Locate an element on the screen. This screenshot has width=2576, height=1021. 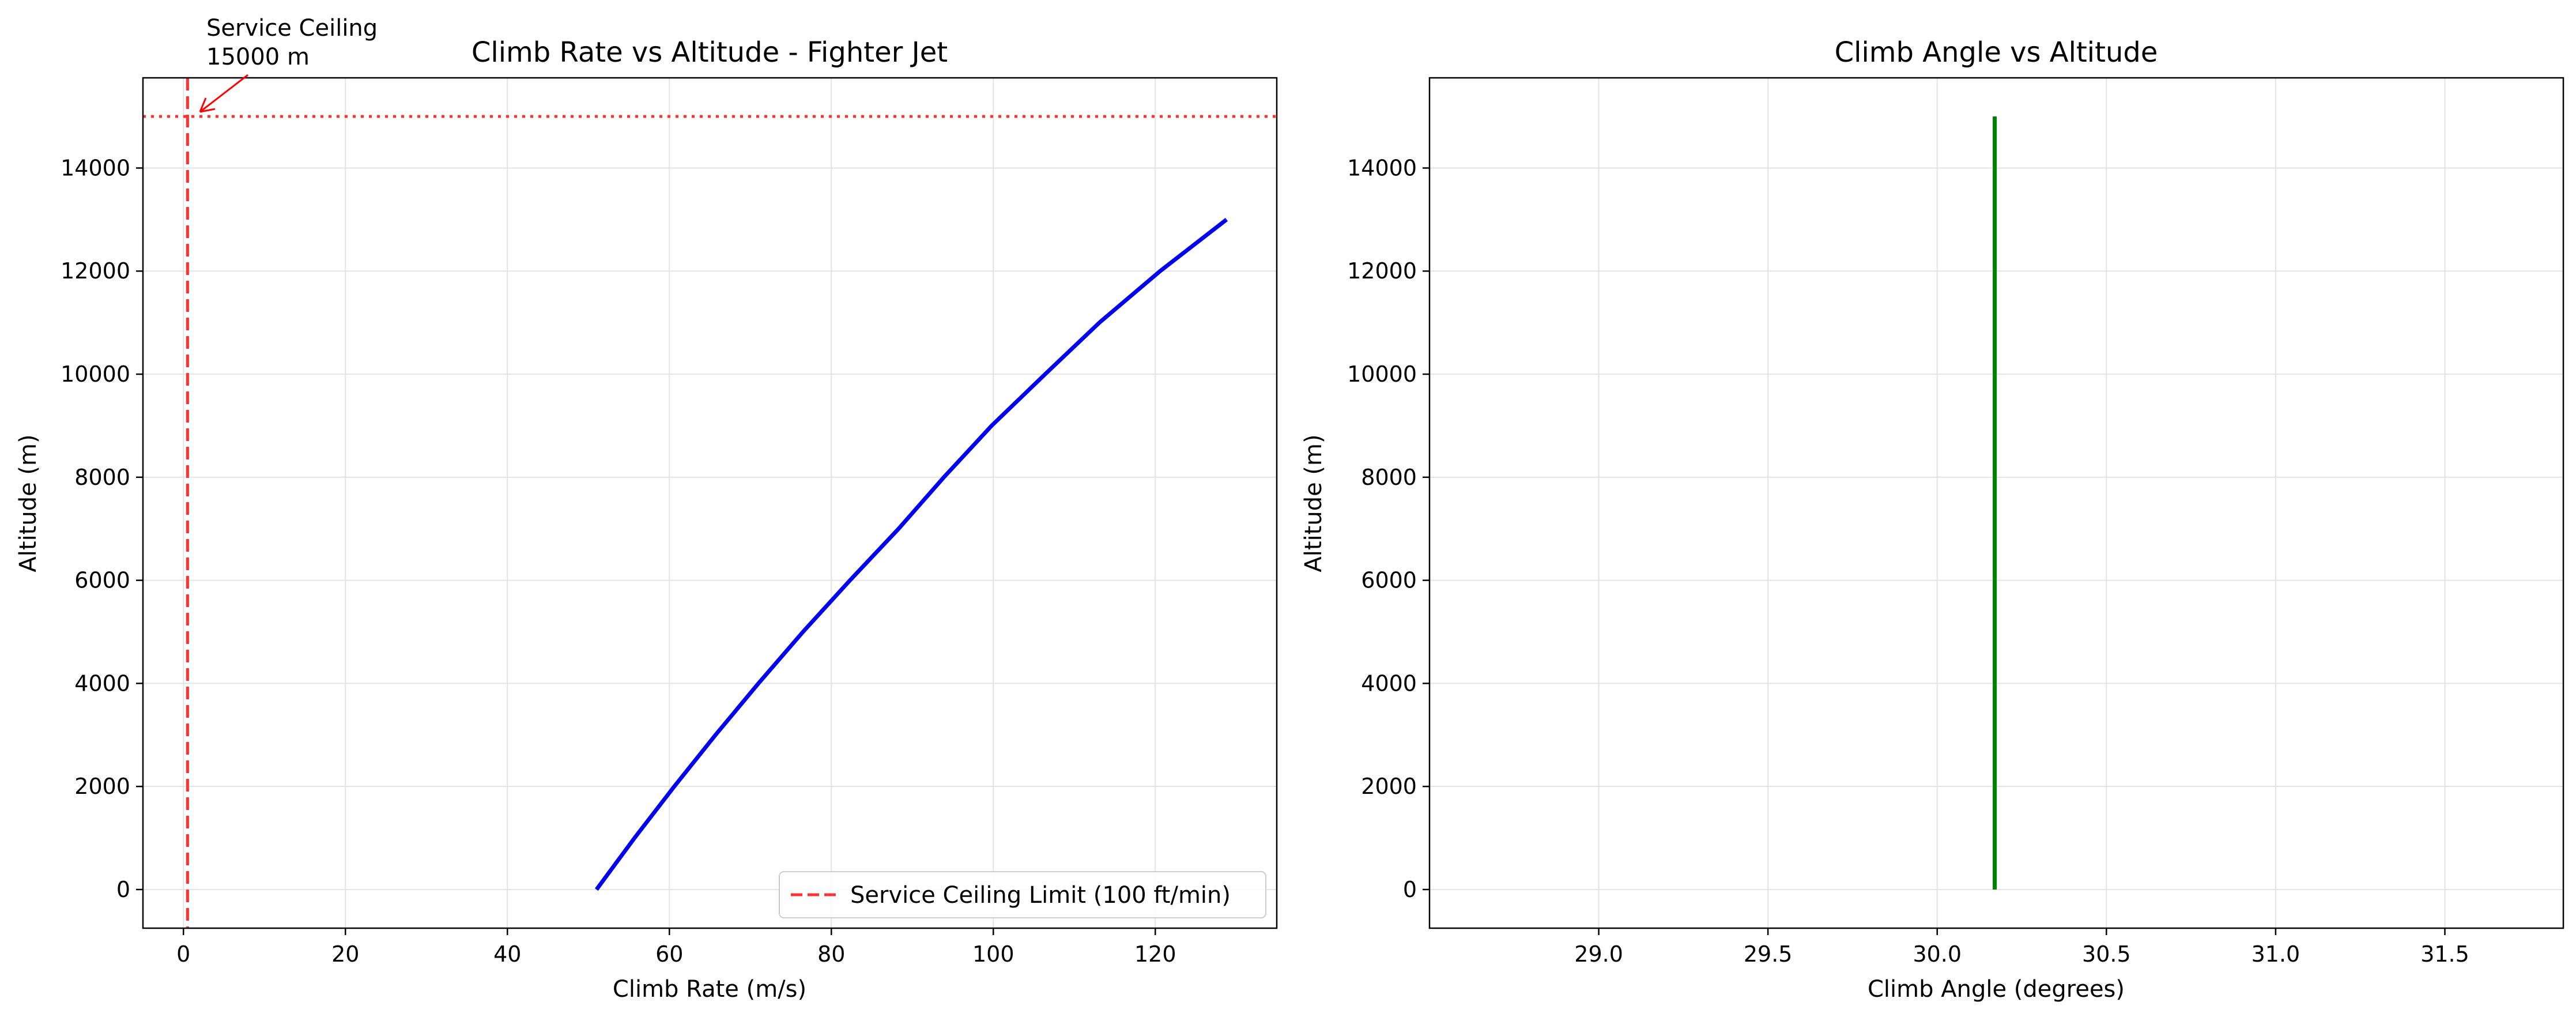
x-tick-label: 20 is located at coordinates (345, 954).